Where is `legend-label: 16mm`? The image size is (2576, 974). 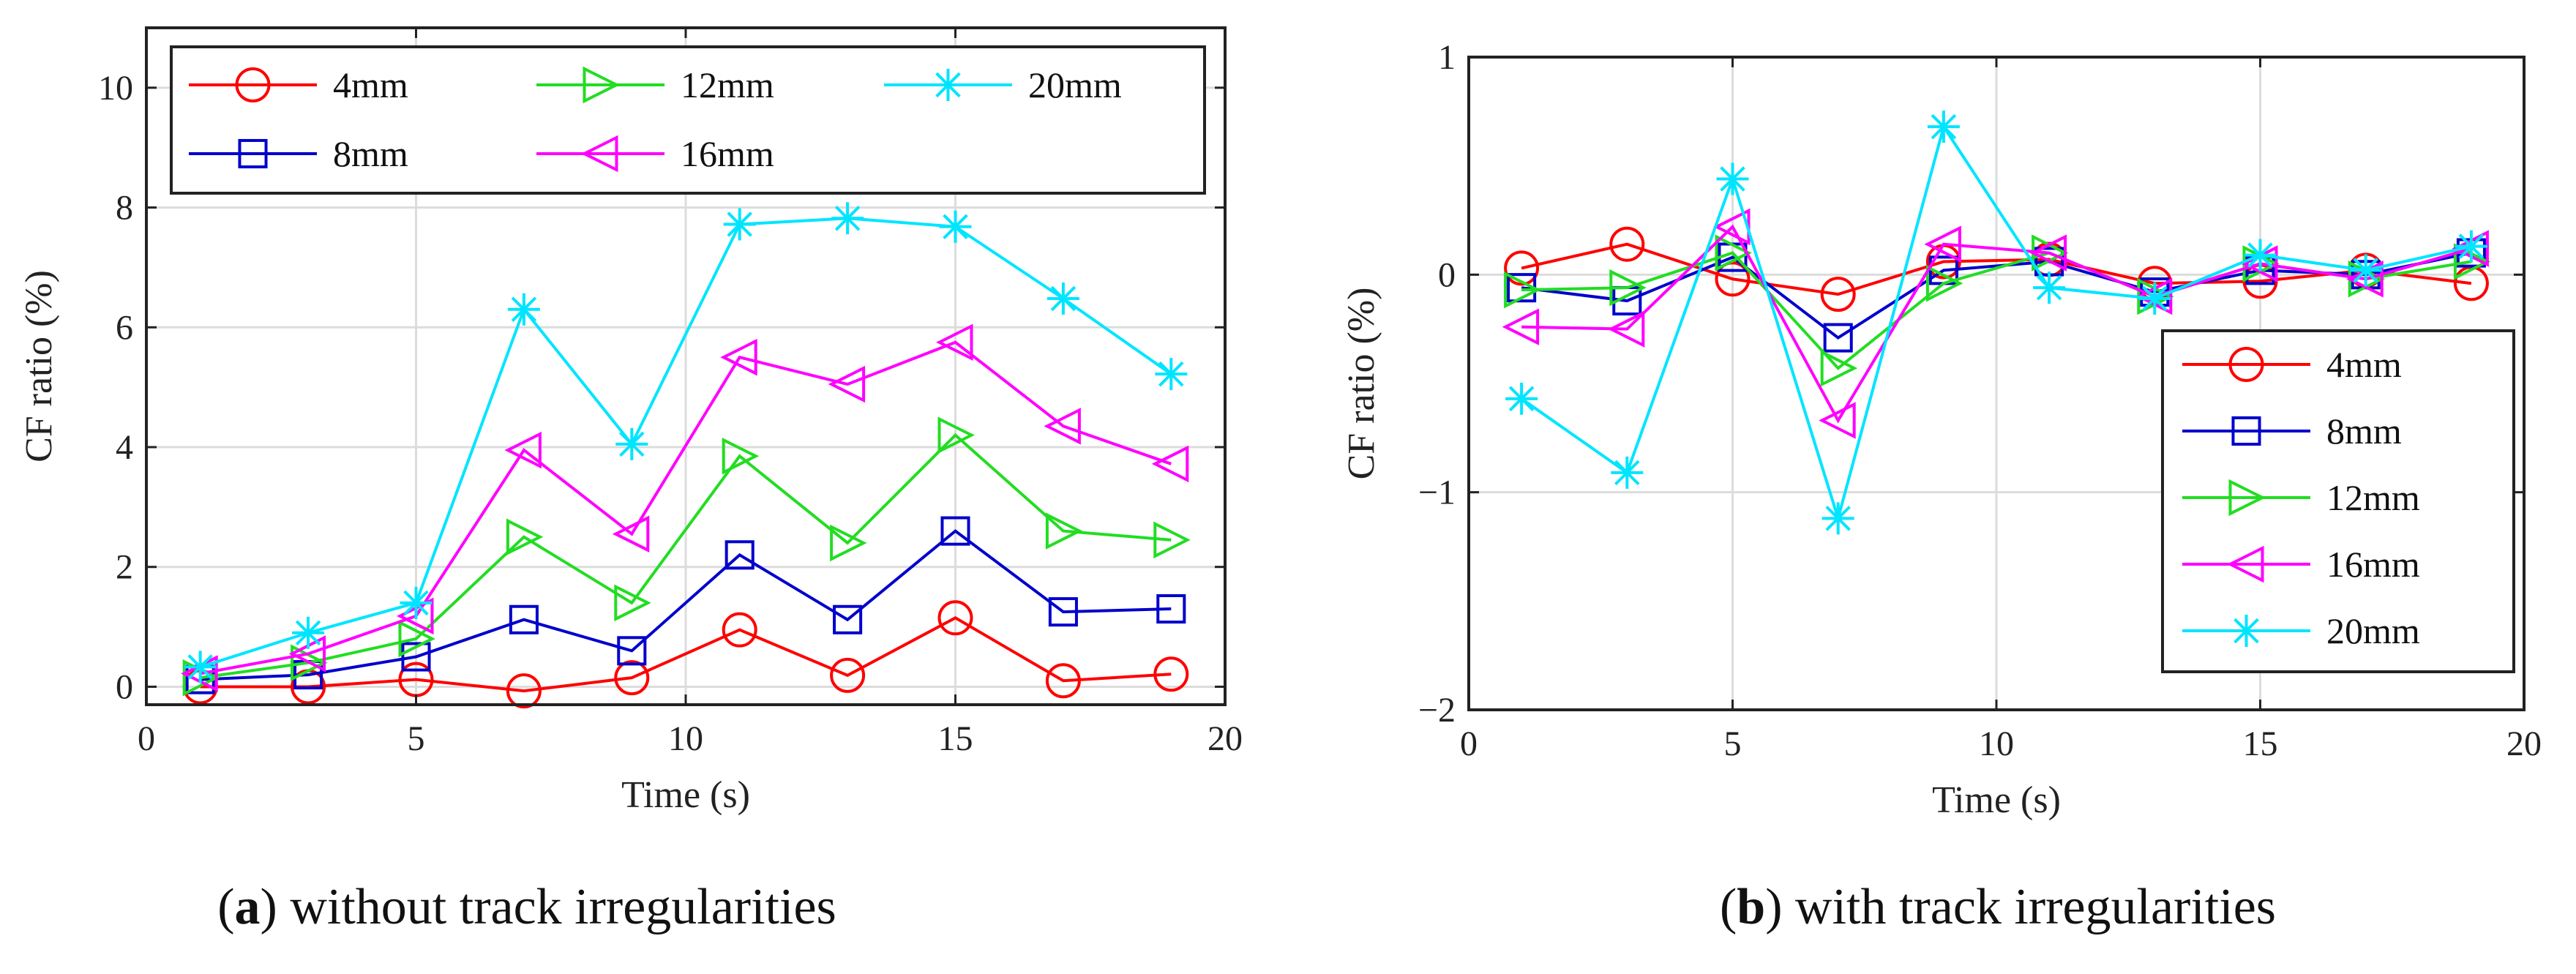 legend-label: 16mm is located at coordinates (2373, 564).